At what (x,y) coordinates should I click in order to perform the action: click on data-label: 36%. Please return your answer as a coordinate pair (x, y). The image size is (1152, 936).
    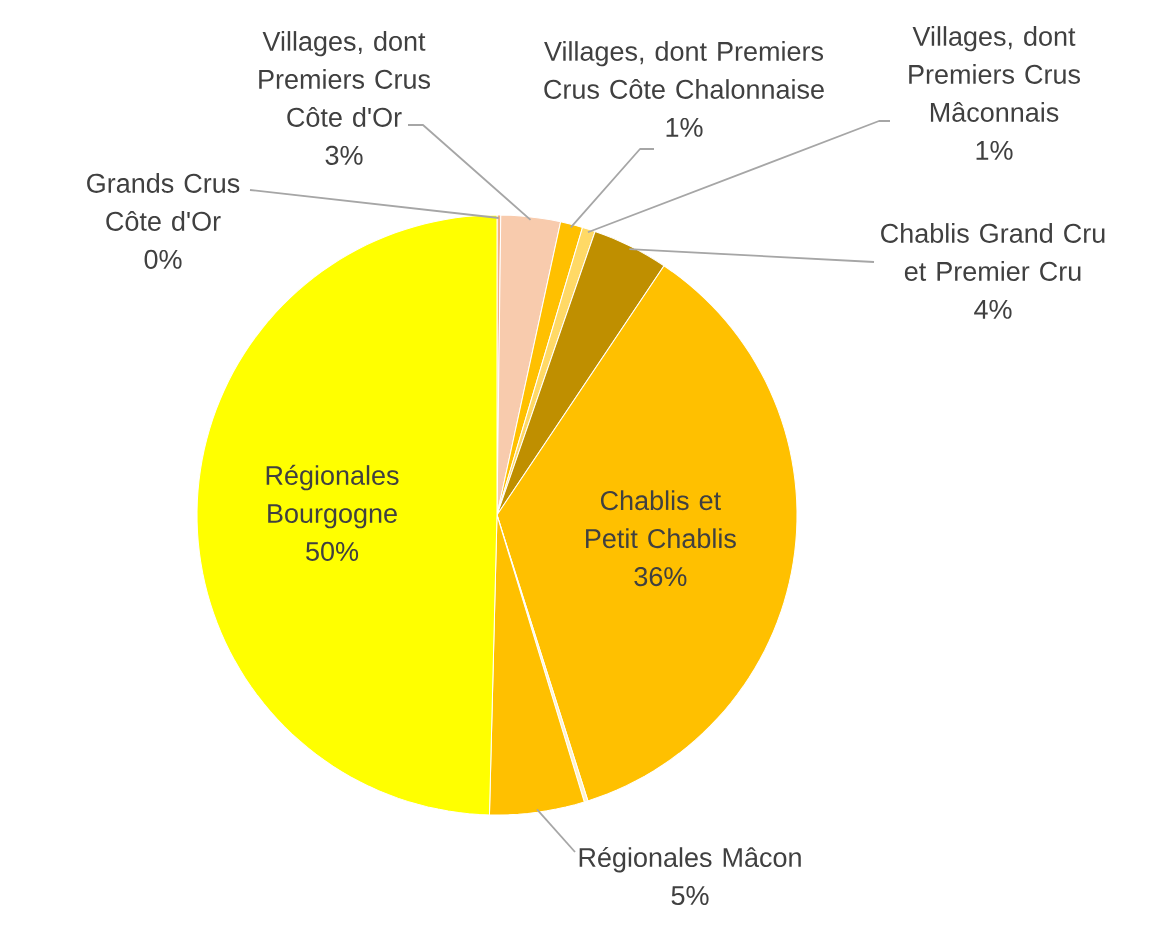
    Looking at the image, I should click on (660, 577).